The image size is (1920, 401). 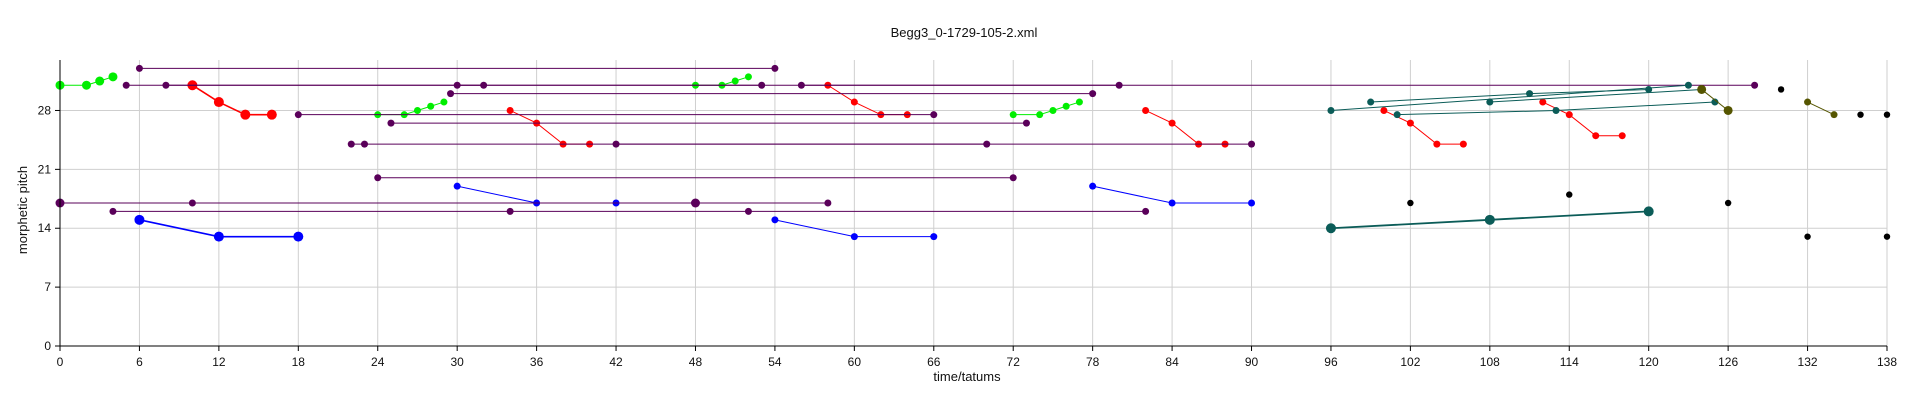 I want to click on x-tick-label: 132, so click(x=1808, y=362).